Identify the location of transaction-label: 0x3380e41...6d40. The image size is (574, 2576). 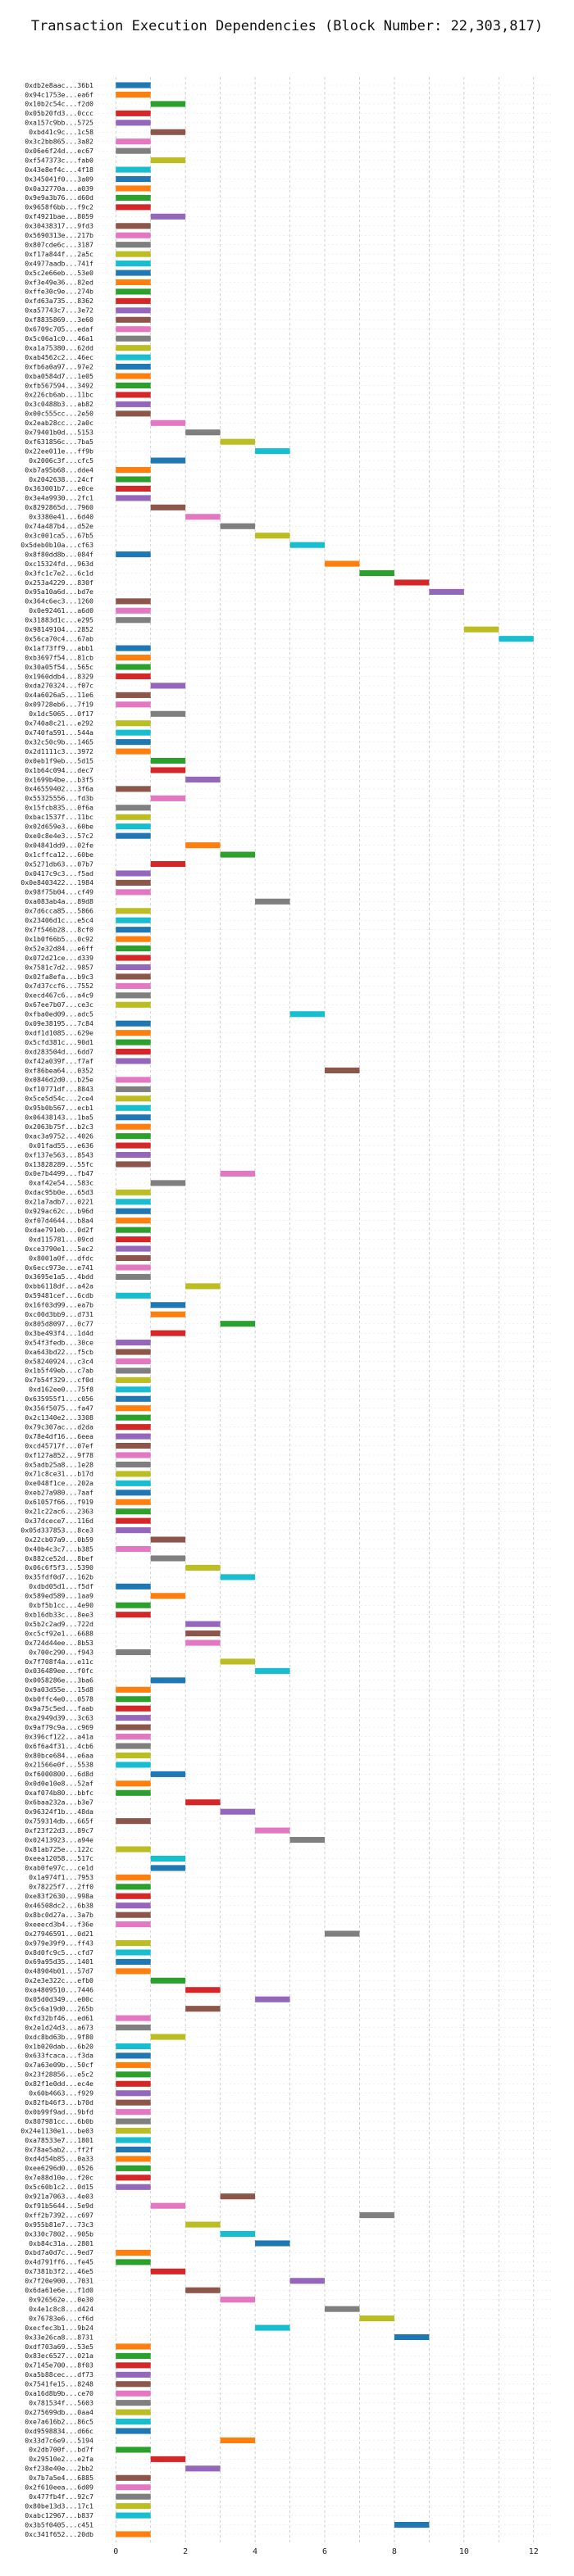
(61, 517).